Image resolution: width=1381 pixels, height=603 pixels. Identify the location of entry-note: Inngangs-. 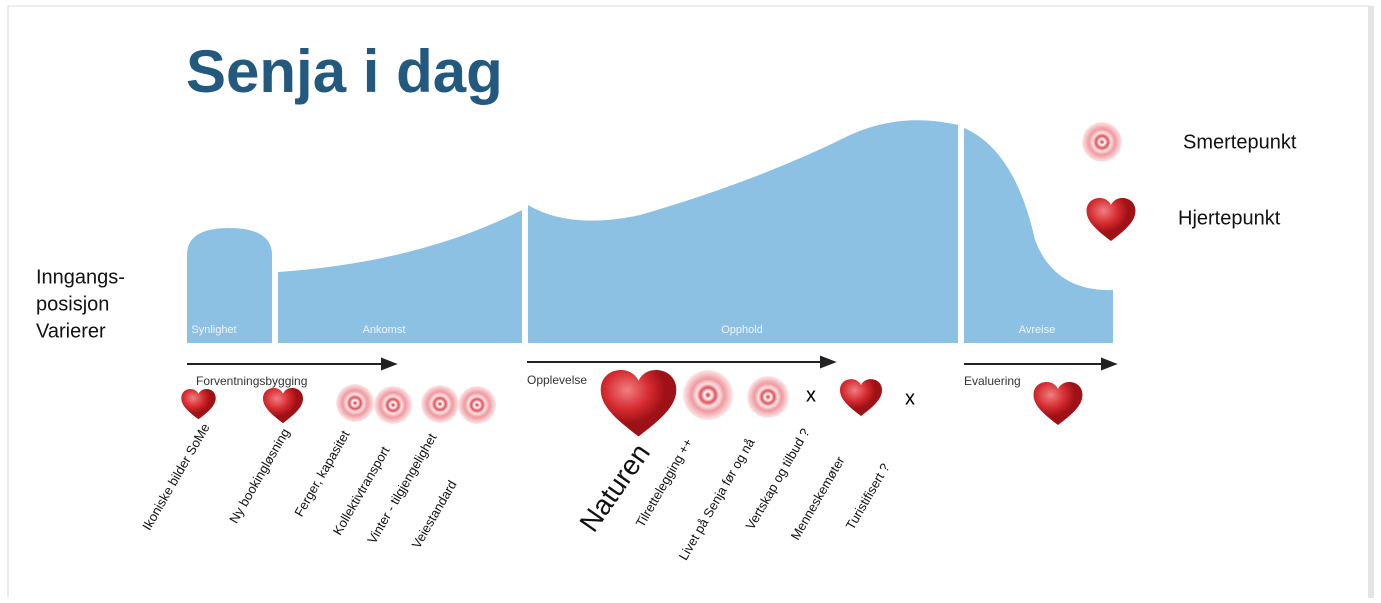
(80, 277).